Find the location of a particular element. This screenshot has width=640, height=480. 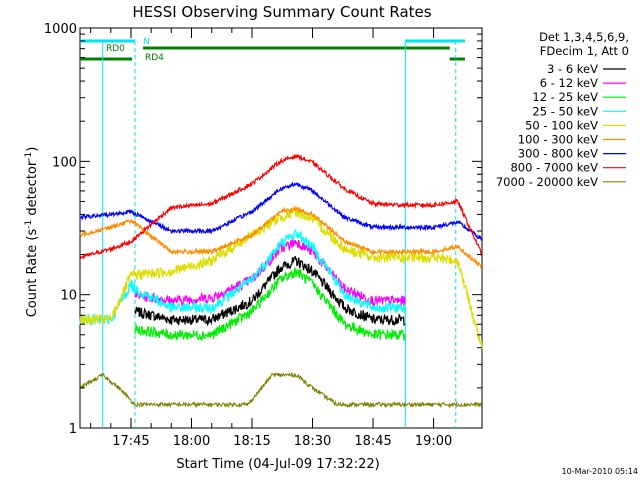

legend-label: 800 - 7000 keV is located at coordinates (554, 168).